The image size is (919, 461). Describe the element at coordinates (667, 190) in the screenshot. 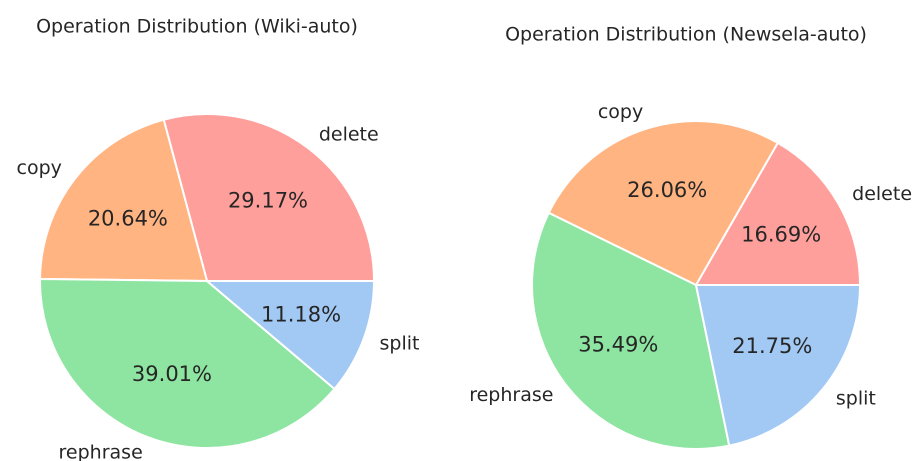

I see `slice-percent: 26.06%` at that location.